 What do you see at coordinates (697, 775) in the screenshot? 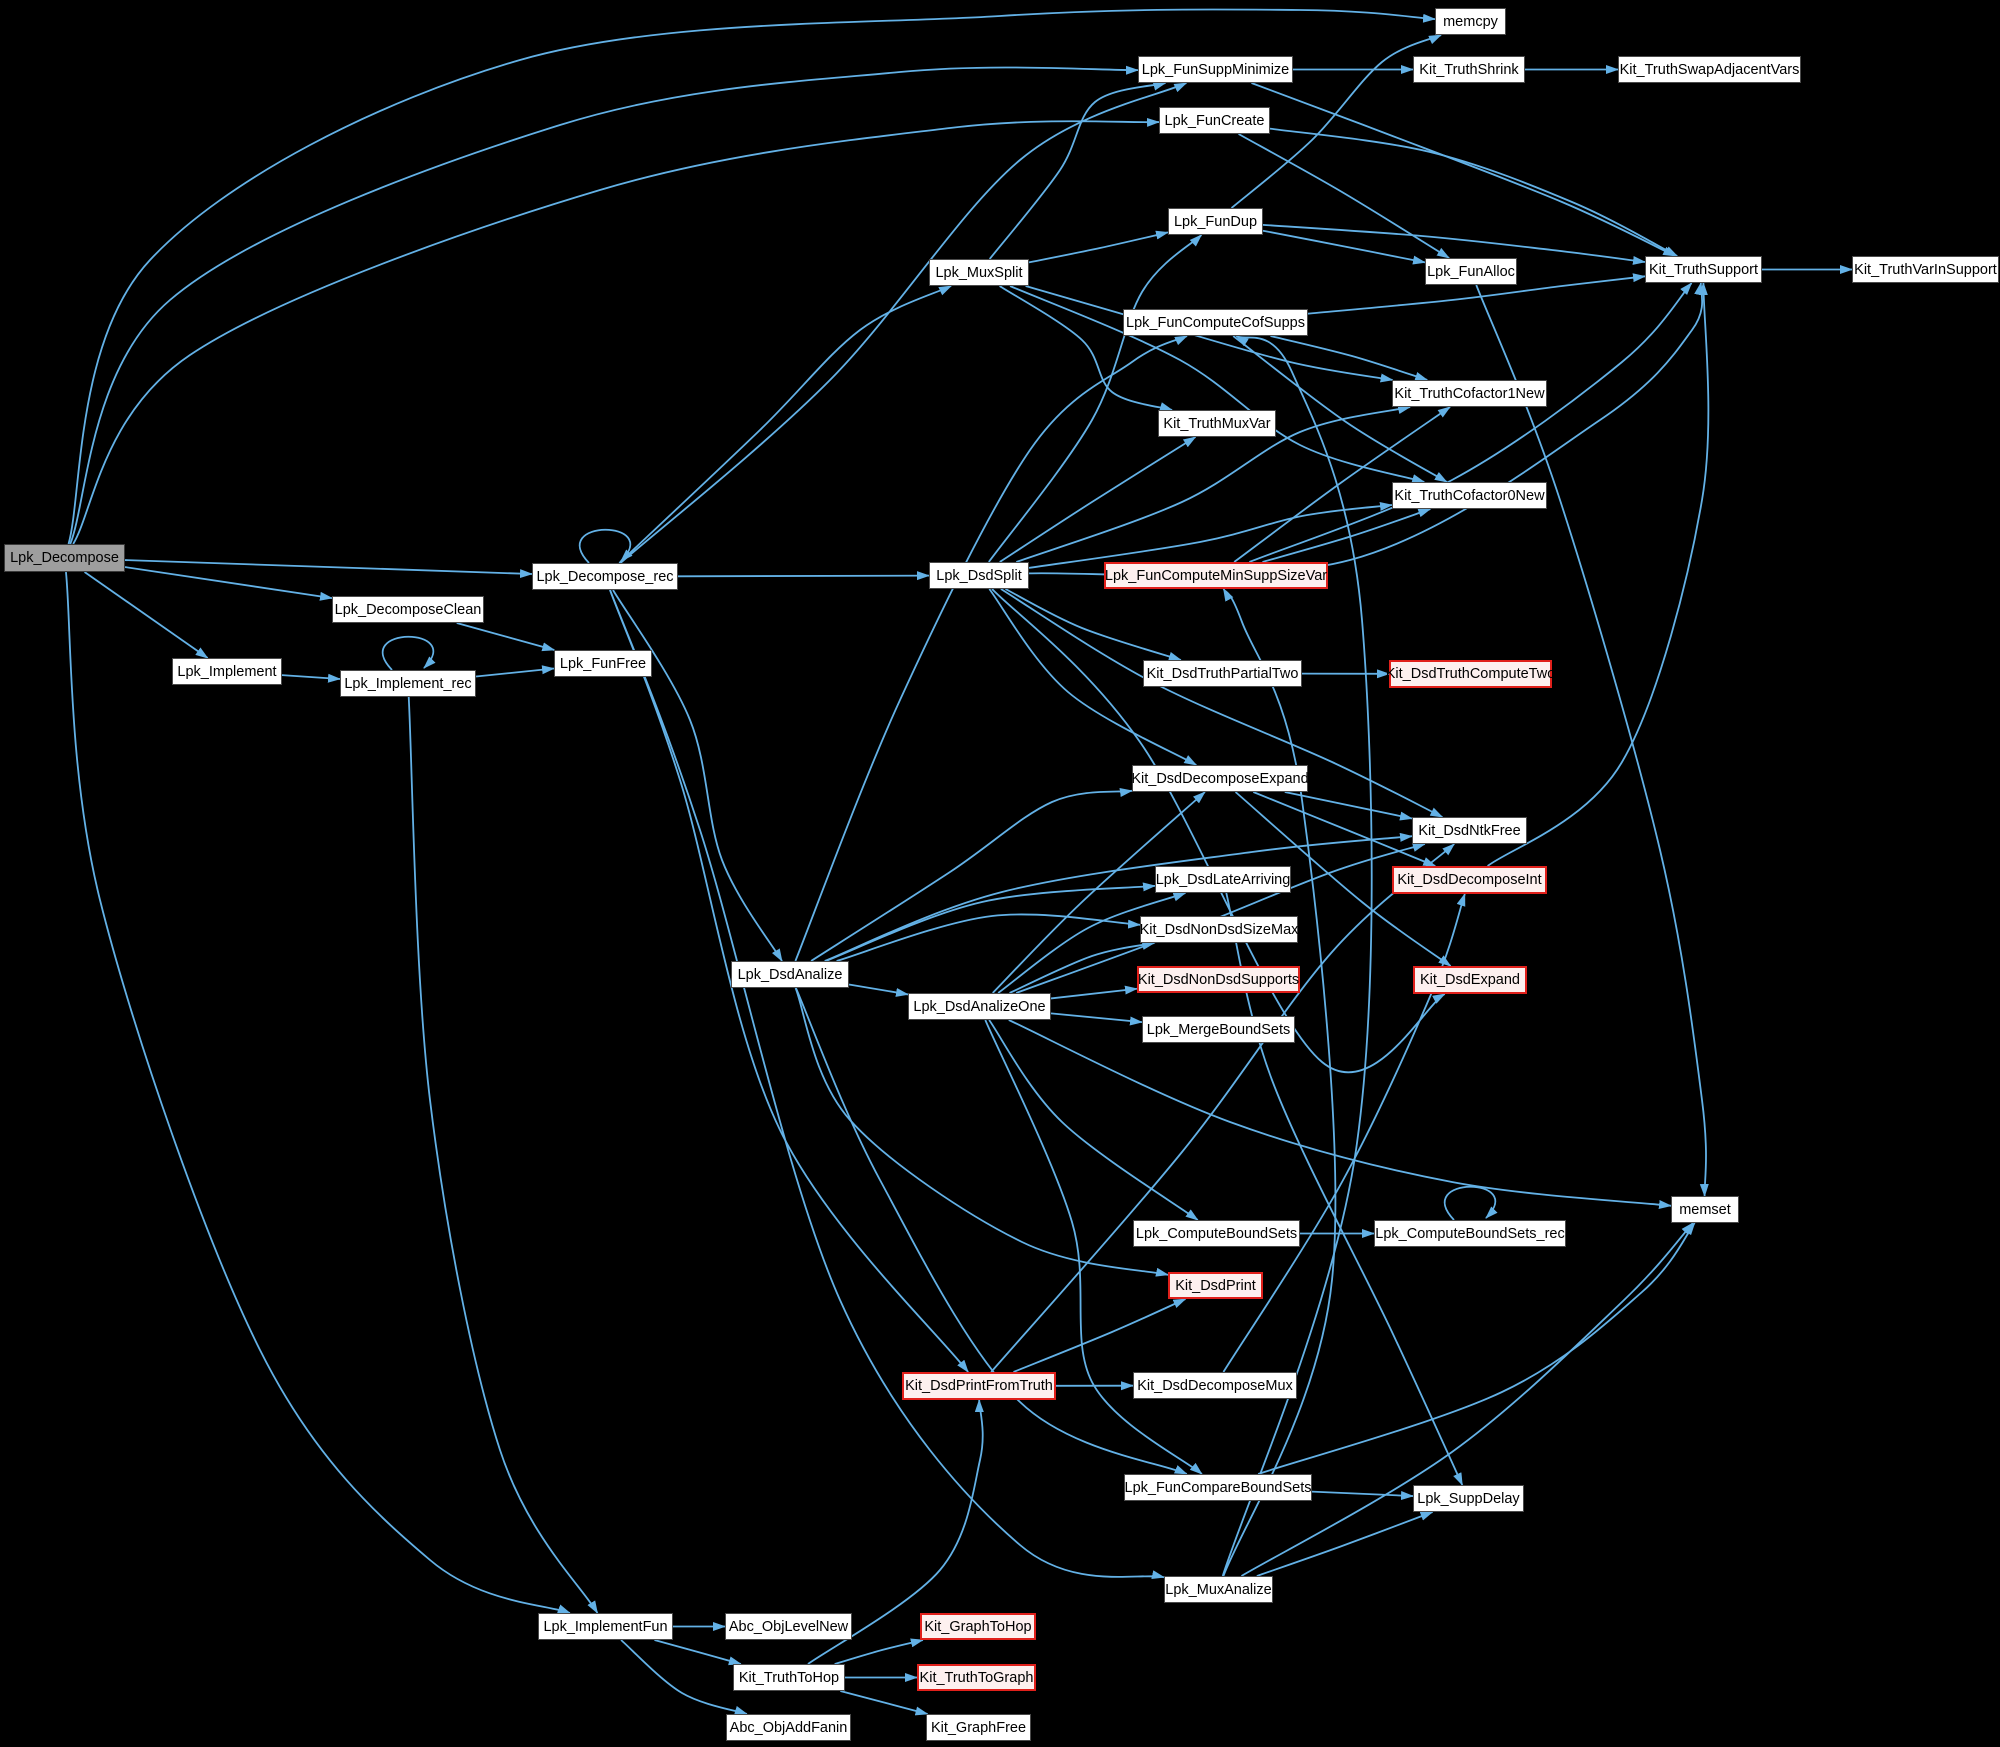
I see `call-edge-decompose_rec-to-dsdAnalize` at bounding box center [697, 775].